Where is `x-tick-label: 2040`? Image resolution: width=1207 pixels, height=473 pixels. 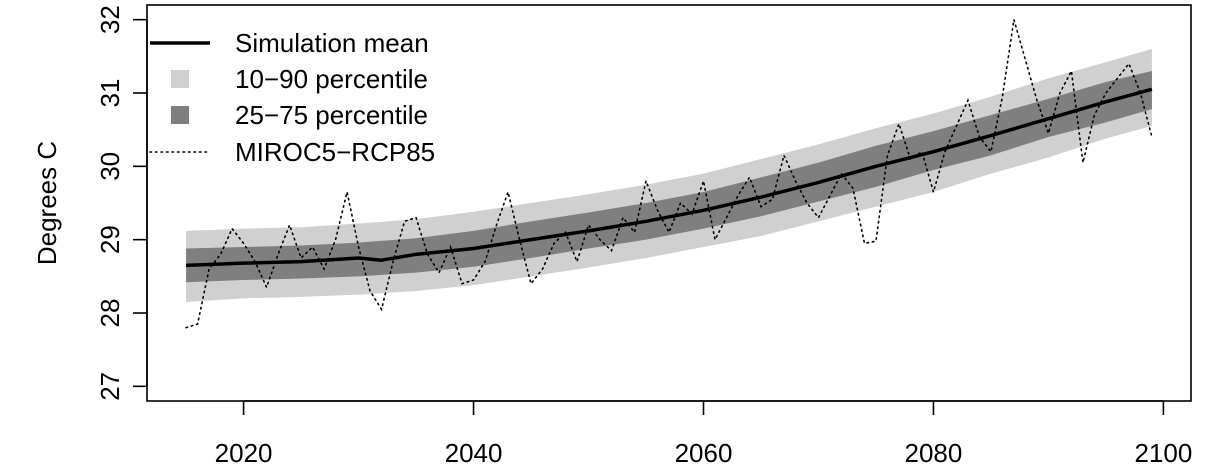
x-tick-label: 2040 is located at coordinates (474, 453).